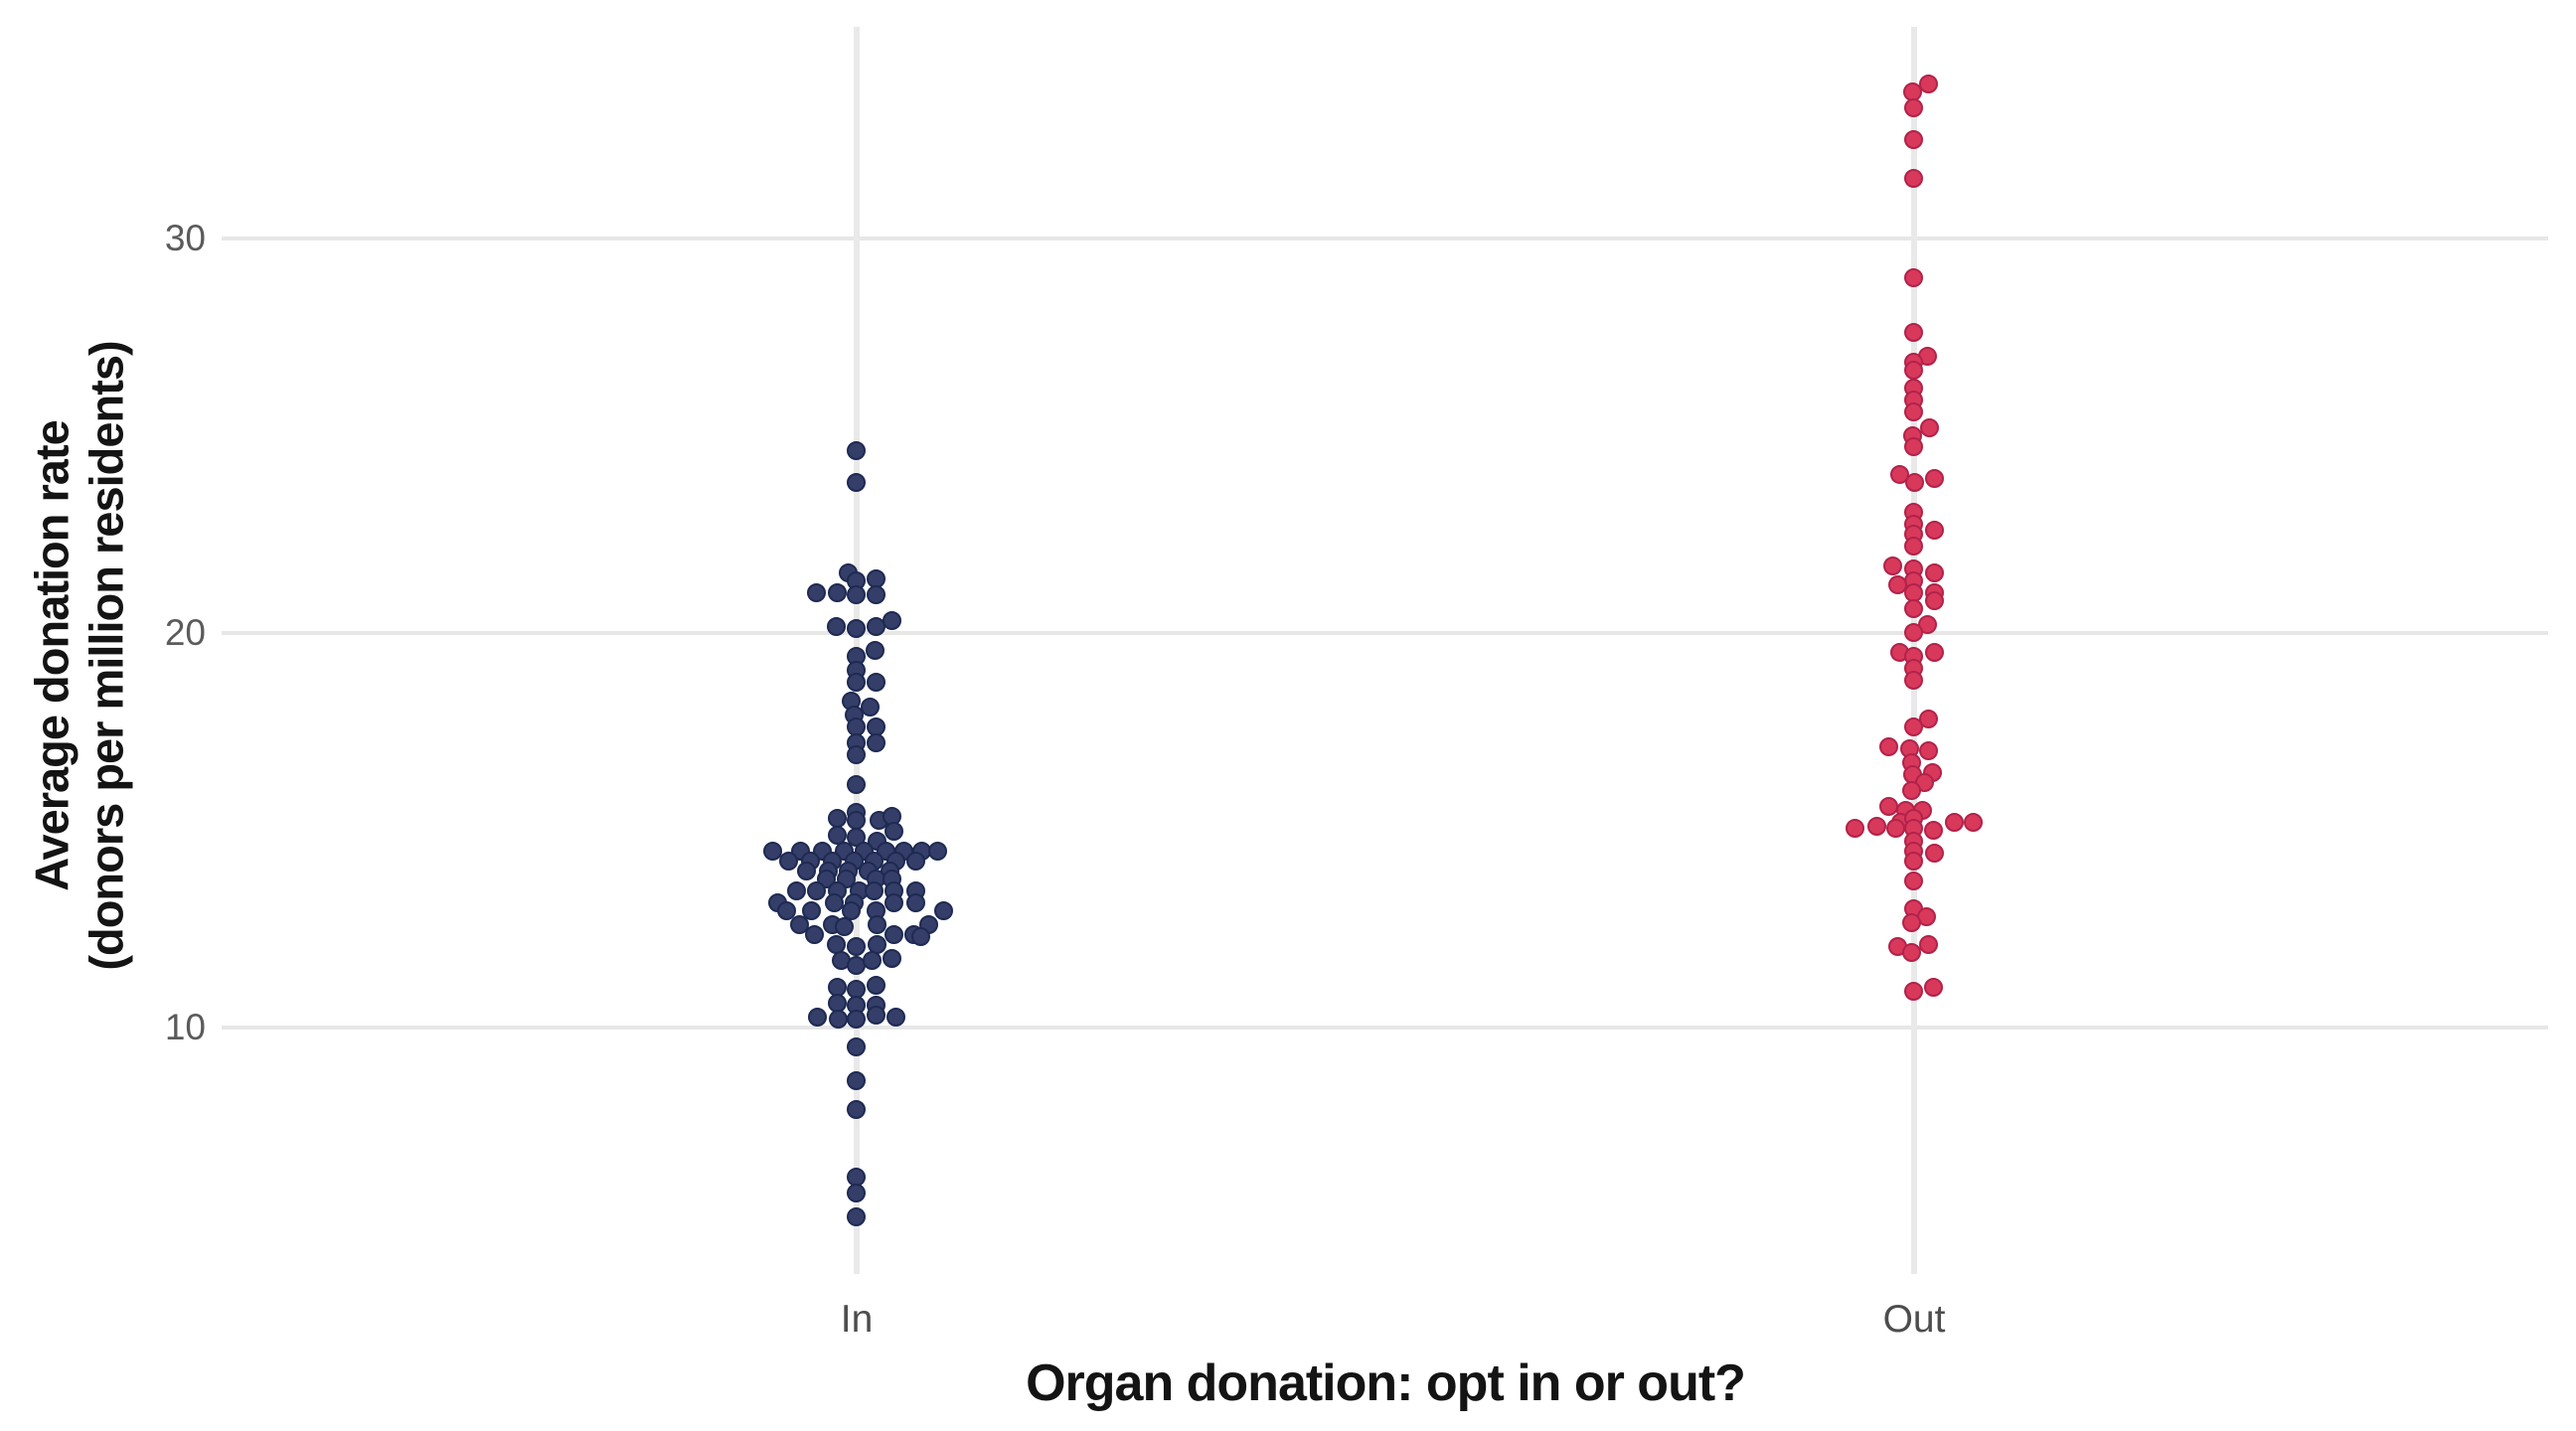 This screenshot has width=2576, height=1431. Describe the element at coordinates (1914, 1319) in the screenshot. I see `x-axis-tick-label: Out` at that location.